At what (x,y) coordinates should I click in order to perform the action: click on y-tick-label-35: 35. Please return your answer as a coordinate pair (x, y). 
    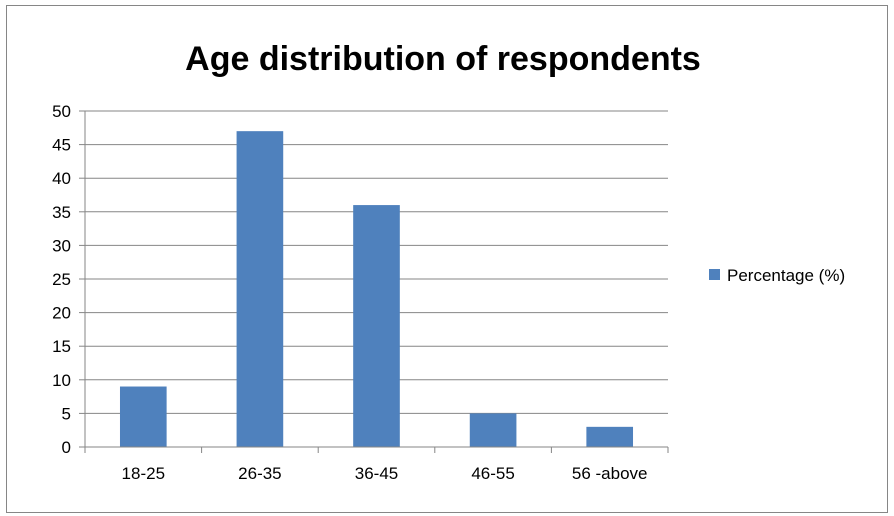
    Looking at the image, I should click on (61, 212).